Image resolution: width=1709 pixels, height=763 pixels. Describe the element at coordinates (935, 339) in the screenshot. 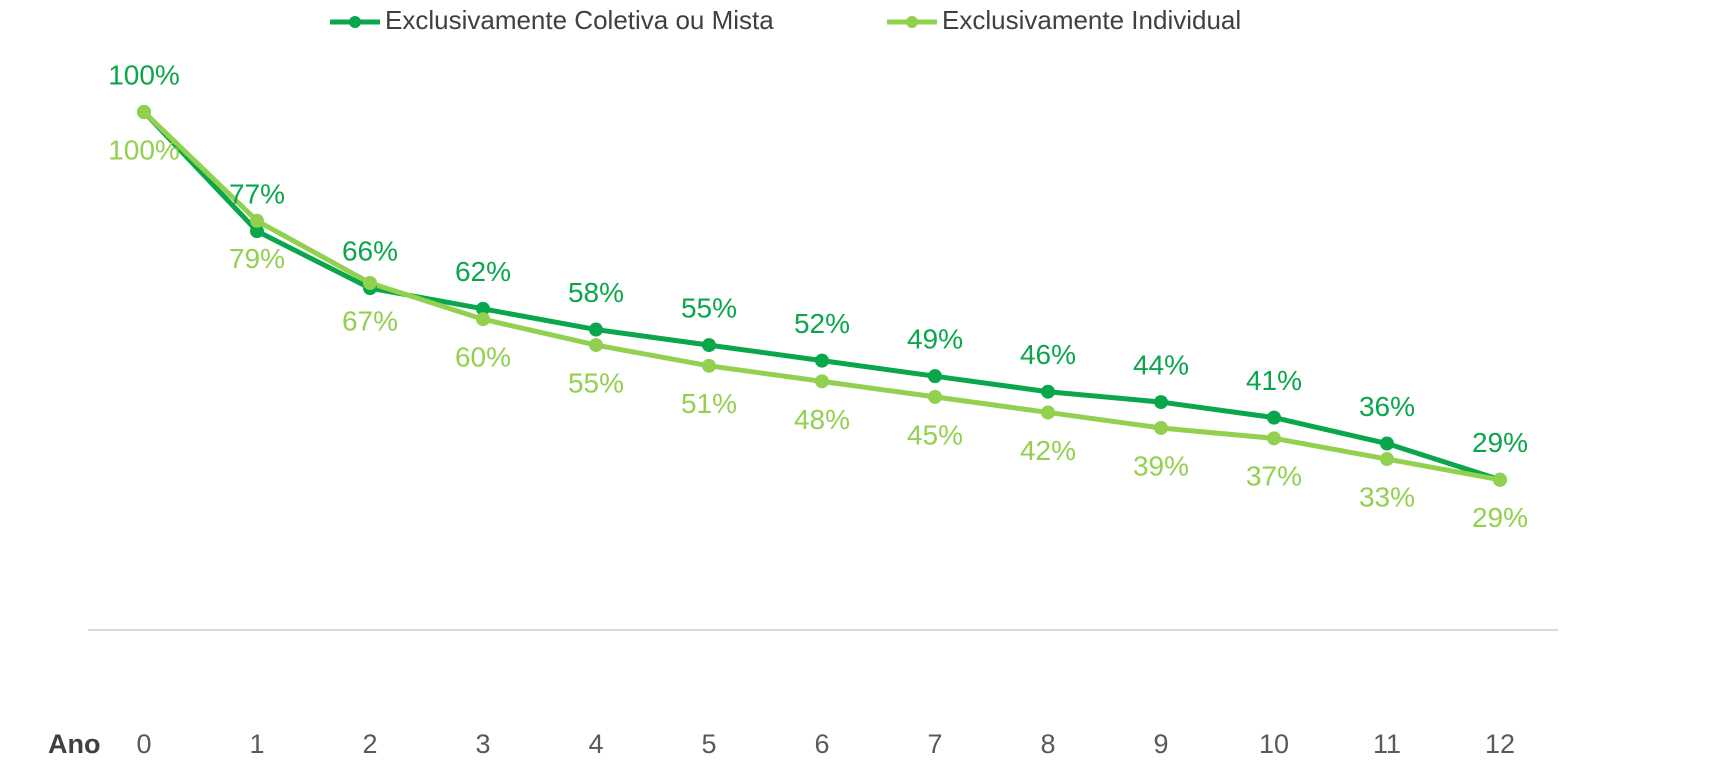

I see `data-label: 49%` at that location.